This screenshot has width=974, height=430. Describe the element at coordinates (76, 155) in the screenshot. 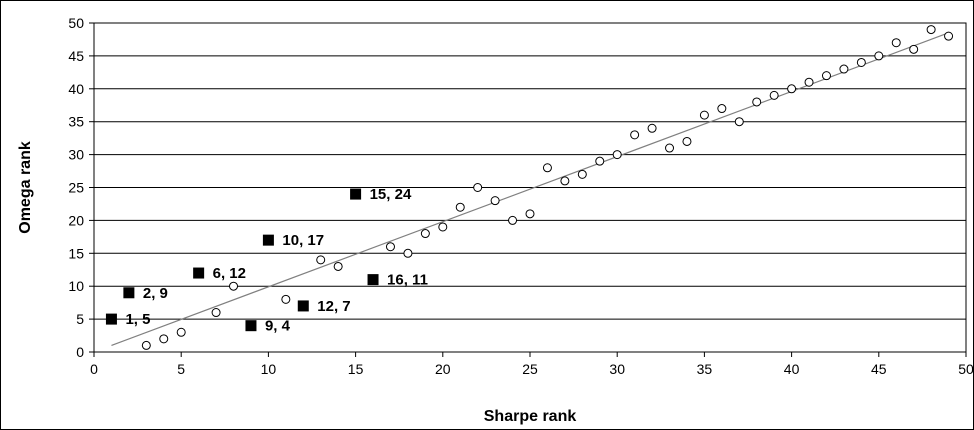

I see `y-tick-label: 30` at that location.